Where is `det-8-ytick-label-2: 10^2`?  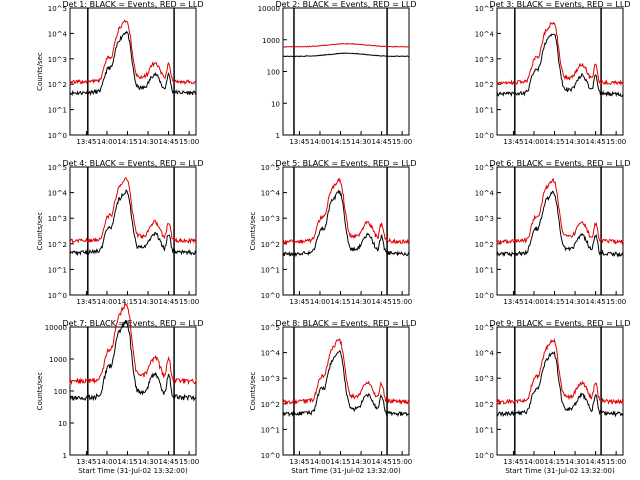 det-8-ytick-label-2: 10^2 is located at coordinates (270, 405).